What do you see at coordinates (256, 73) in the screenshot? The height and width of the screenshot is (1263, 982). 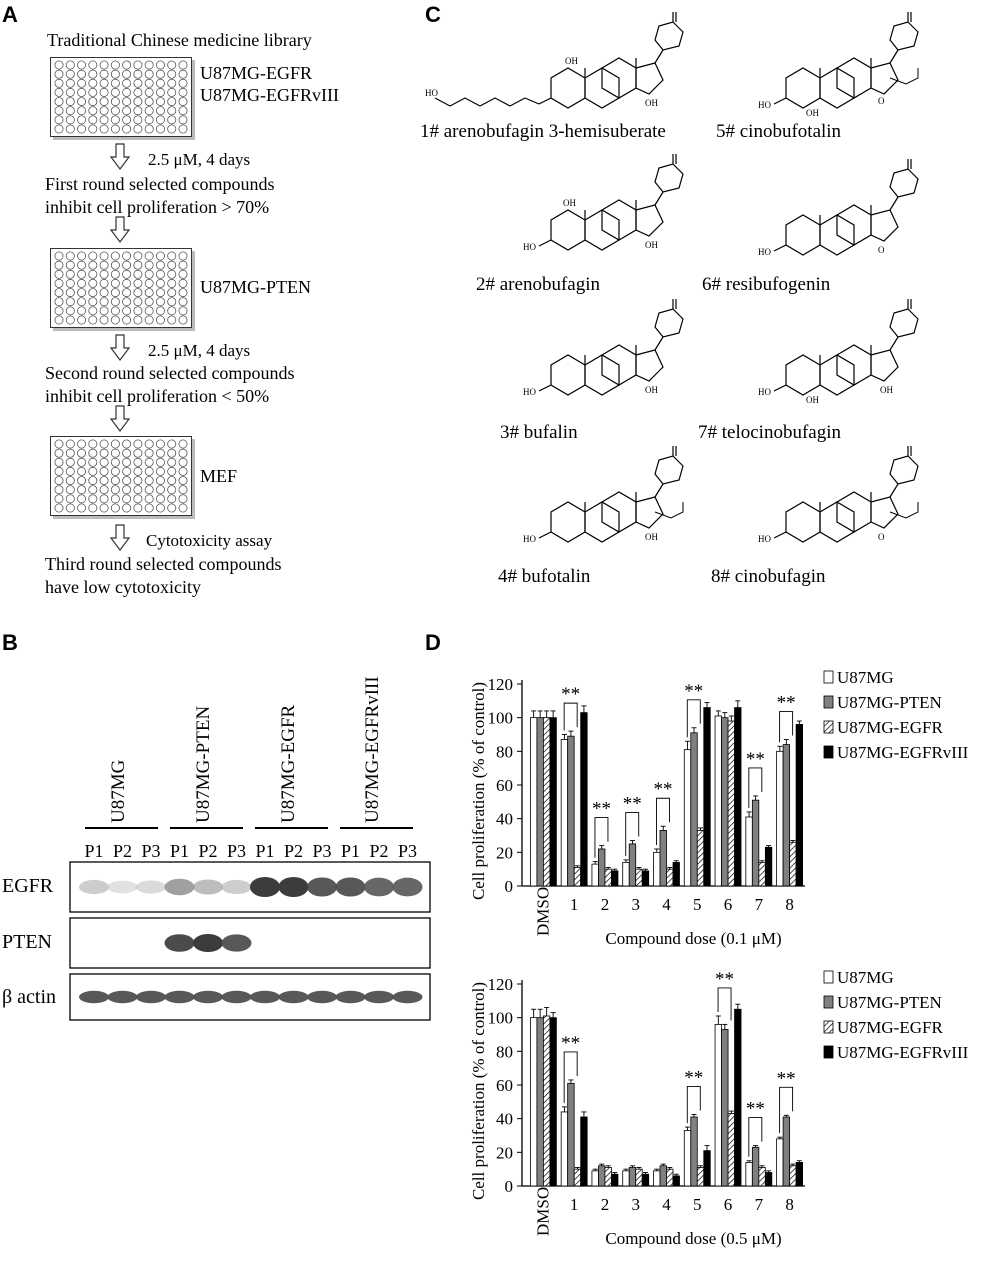 I see `plate-1-label-line-1: U87MG-EGFR` at bounding box center [256, 73].